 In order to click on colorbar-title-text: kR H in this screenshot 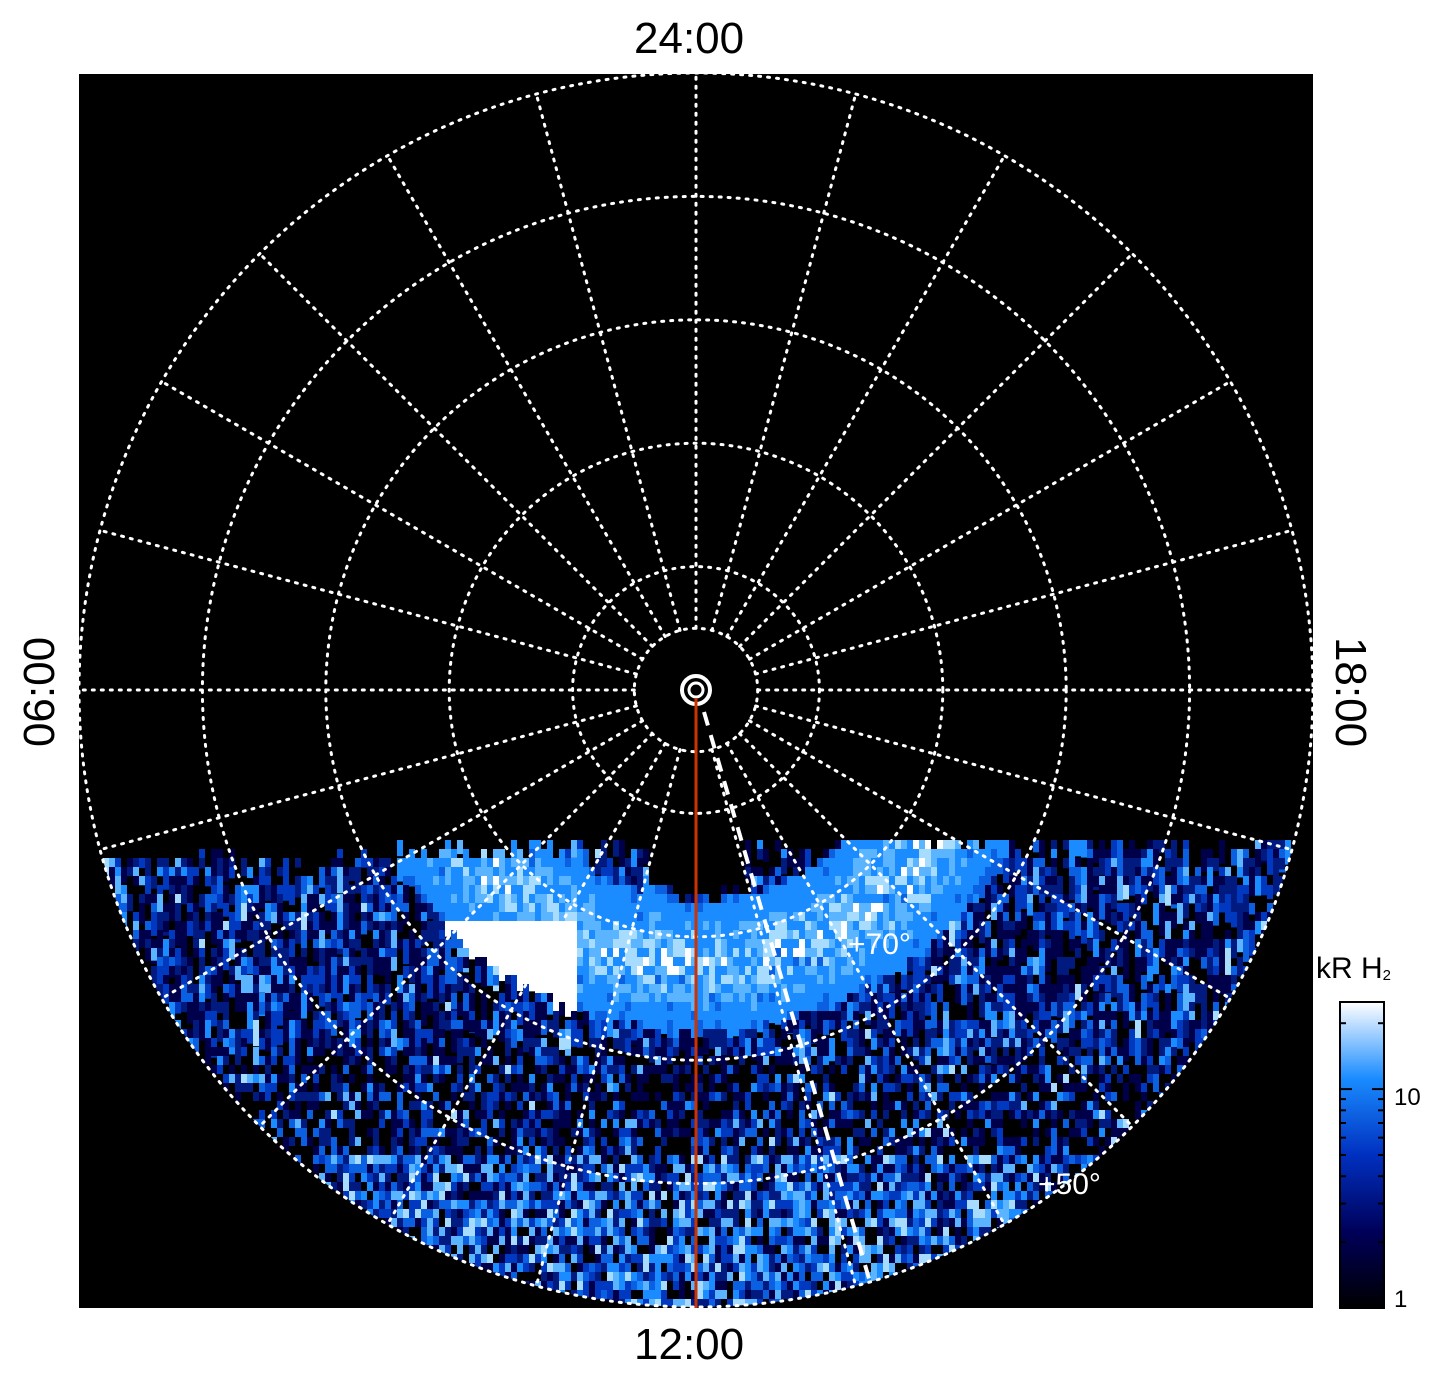, I will do `click(1349, 968)`.